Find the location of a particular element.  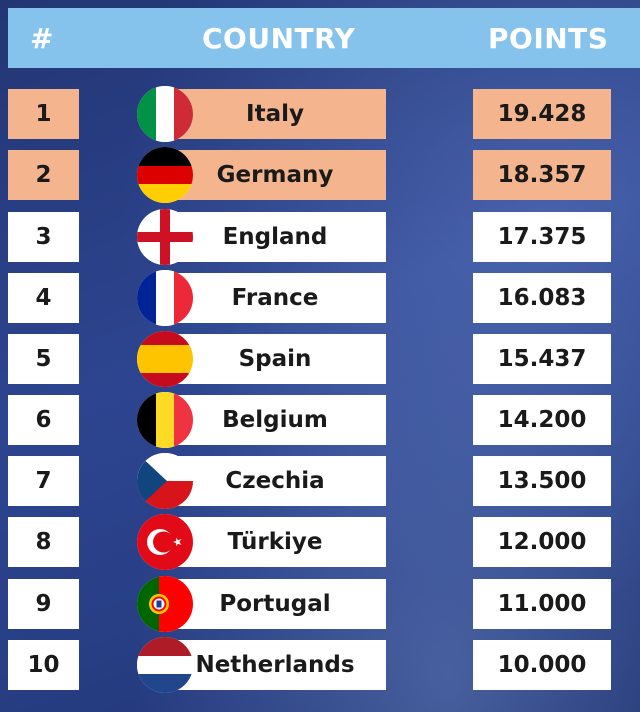

rank-cell: 9 is located at coordinates (43, 604).